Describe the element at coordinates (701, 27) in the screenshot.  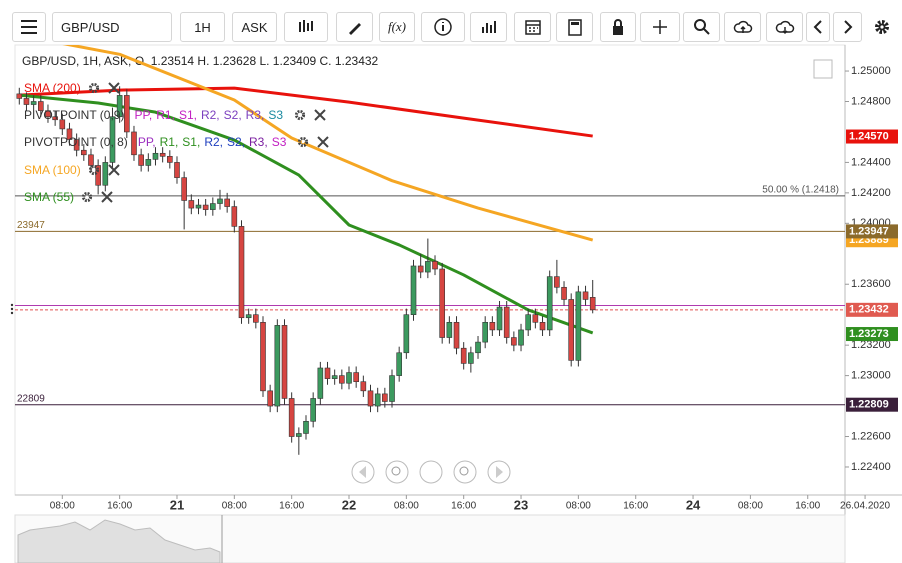
I see `zoom-button` at that location.